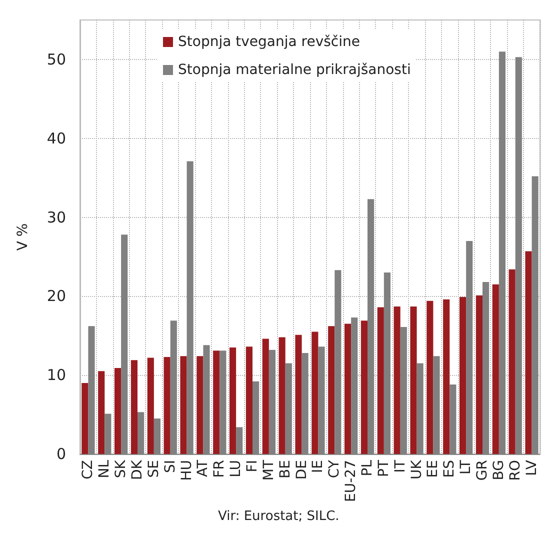 The width and height of the screenshot is (554, 538). I want to click on x-tick-label: AT, so click(203, 469).